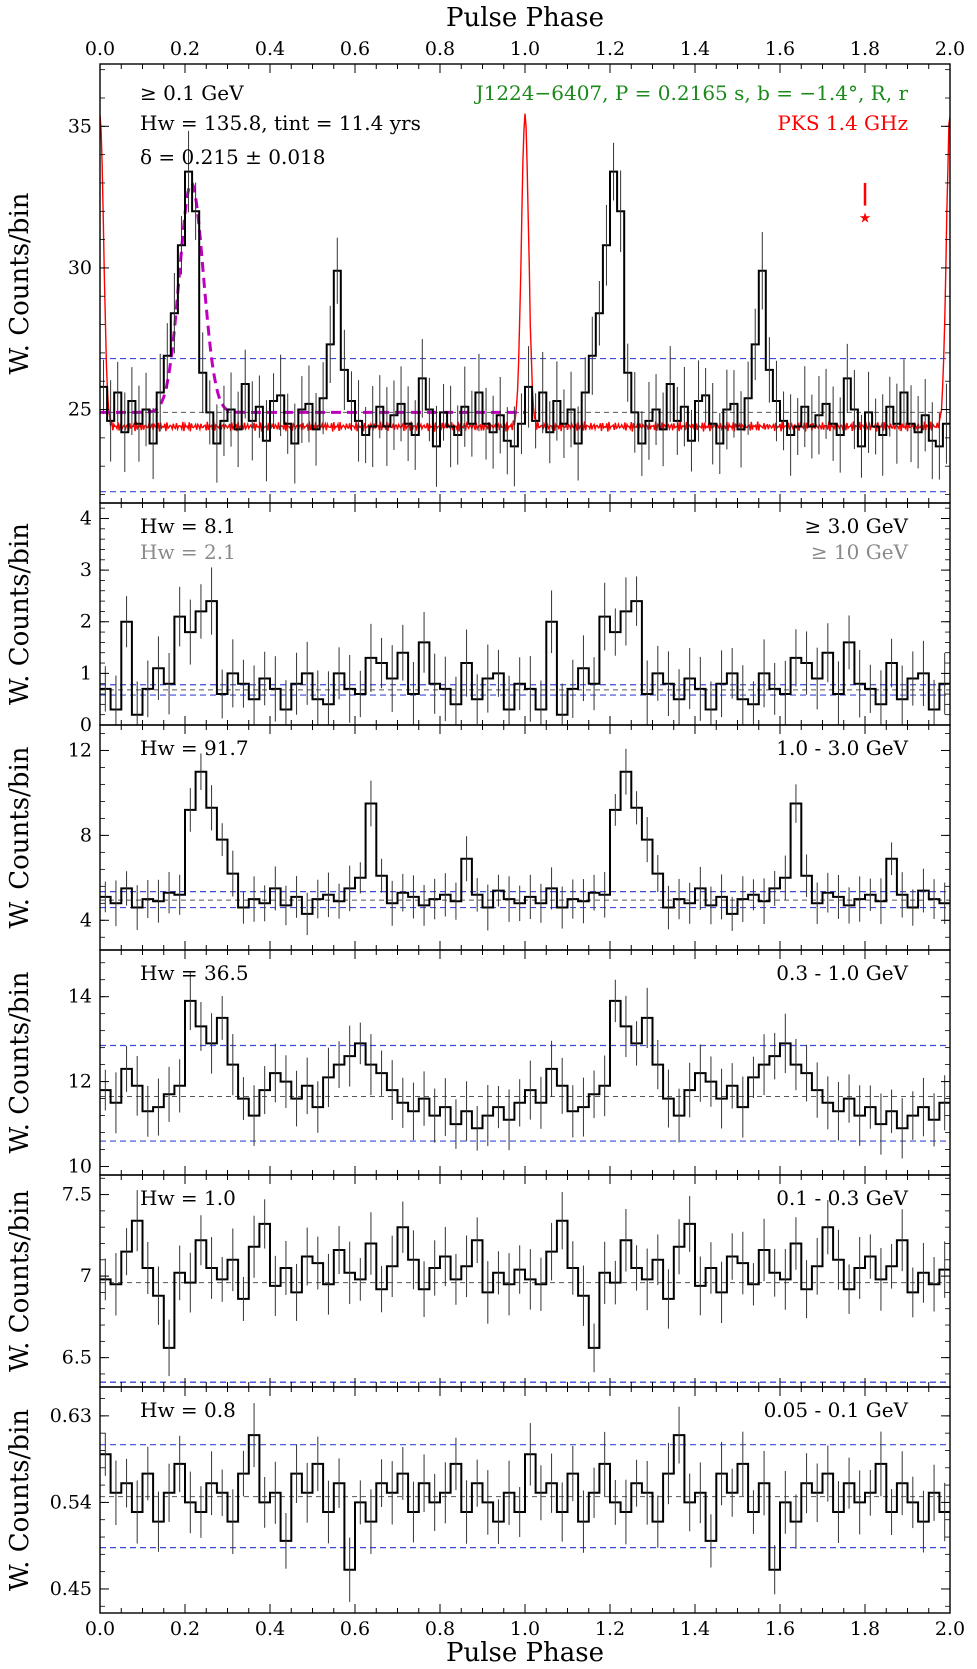 This screenshot has width=977, height=1669. Describe the element at coordinates (86, 835) in the screenshot. I see `y-tick-label-2: 8` at that location.